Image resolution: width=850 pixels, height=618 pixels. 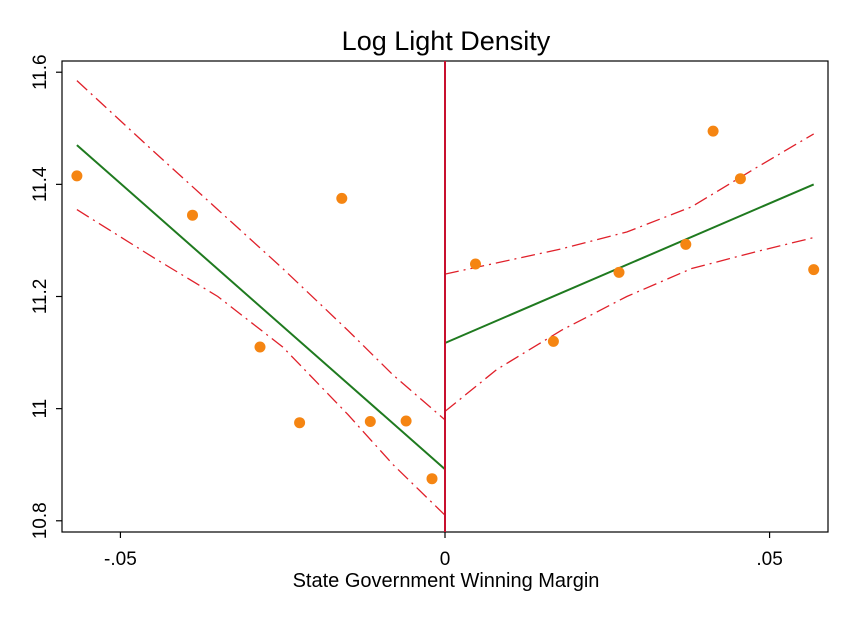 What do you see at coordinates (769, 559) in the screenshot?
I see `x-tick-label: .05` at bounding box center [769, 559].